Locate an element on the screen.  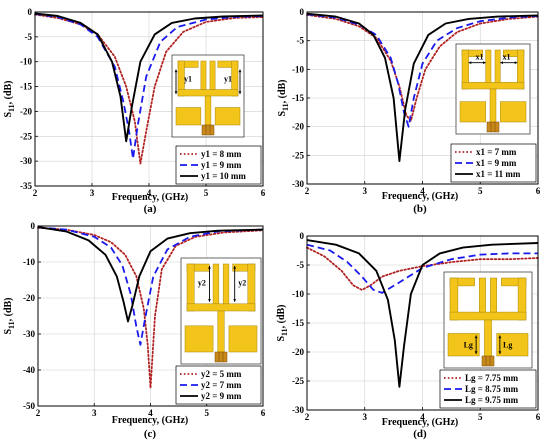
legend-entry-3: y1 = 10 mm is located at coordinates (223, 176).